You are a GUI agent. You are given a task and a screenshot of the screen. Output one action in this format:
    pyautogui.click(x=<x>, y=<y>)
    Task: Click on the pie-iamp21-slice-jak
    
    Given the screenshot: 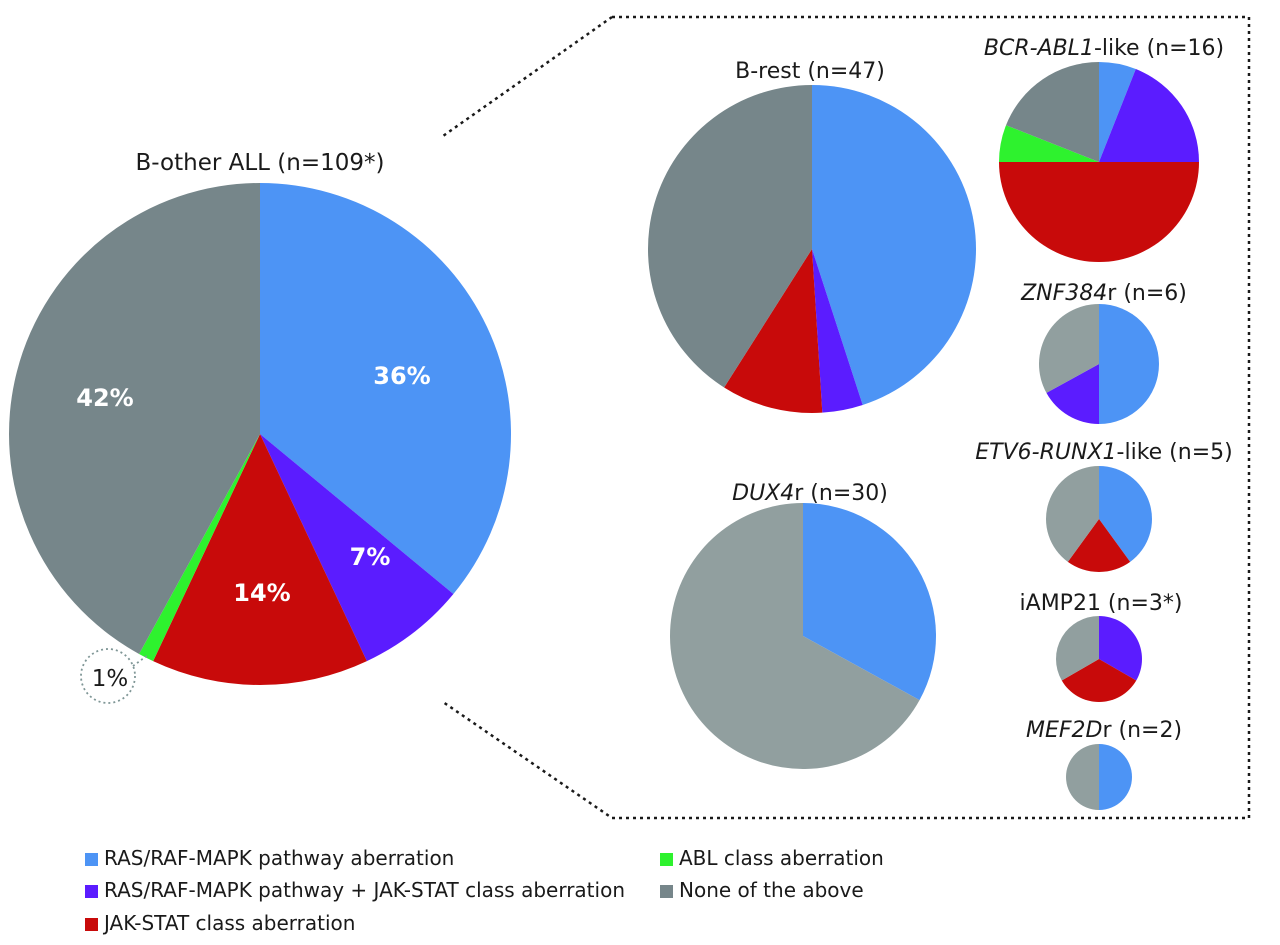 What is the action you would take?
    pyautogui.click(x=1099, y=681)
    